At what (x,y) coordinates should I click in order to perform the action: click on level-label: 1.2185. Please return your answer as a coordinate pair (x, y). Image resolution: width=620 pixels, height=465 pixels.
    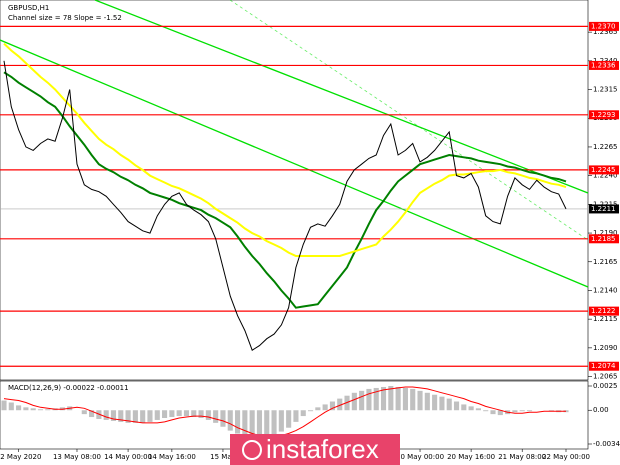
    Looking at the image, I should click on (603, 239).